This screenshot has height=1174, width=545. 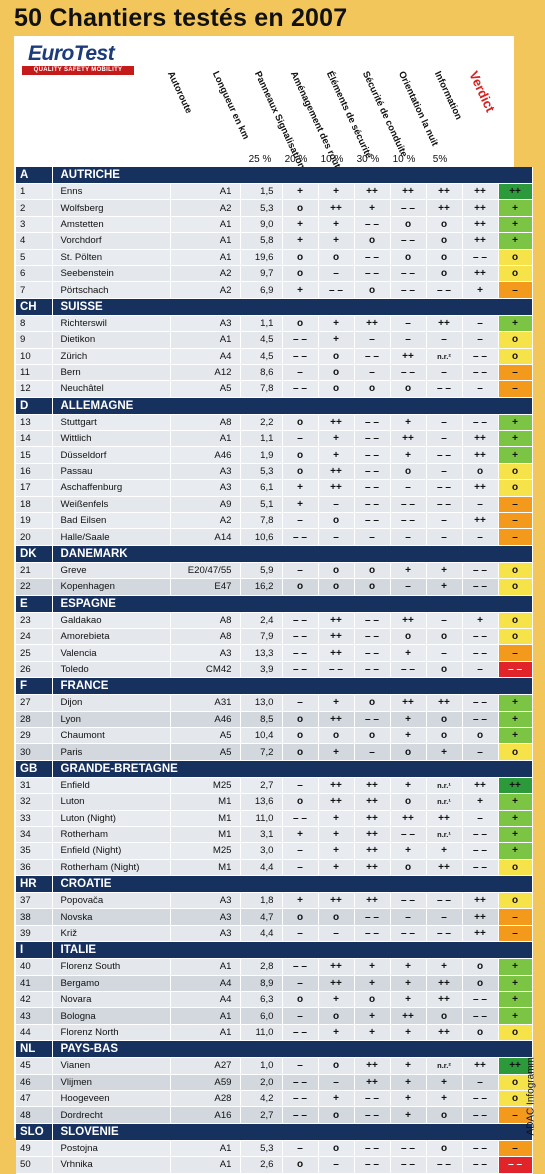 I want to click on score-driving-safety: –, so click(x=408, y=587).